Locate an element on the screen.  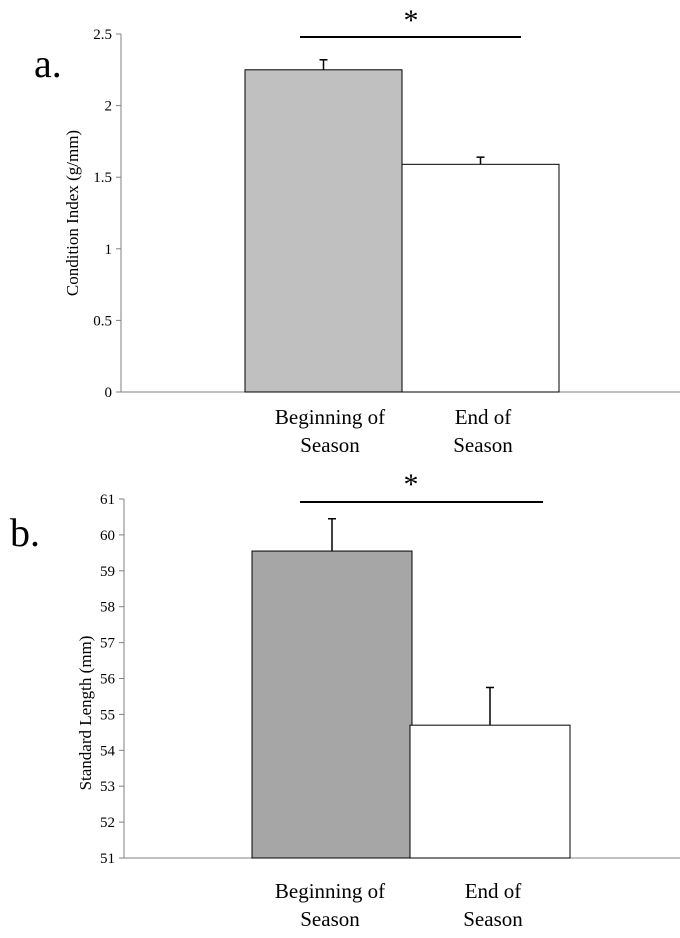
y-tick-label: 0 is located at coordinates (109, 393).